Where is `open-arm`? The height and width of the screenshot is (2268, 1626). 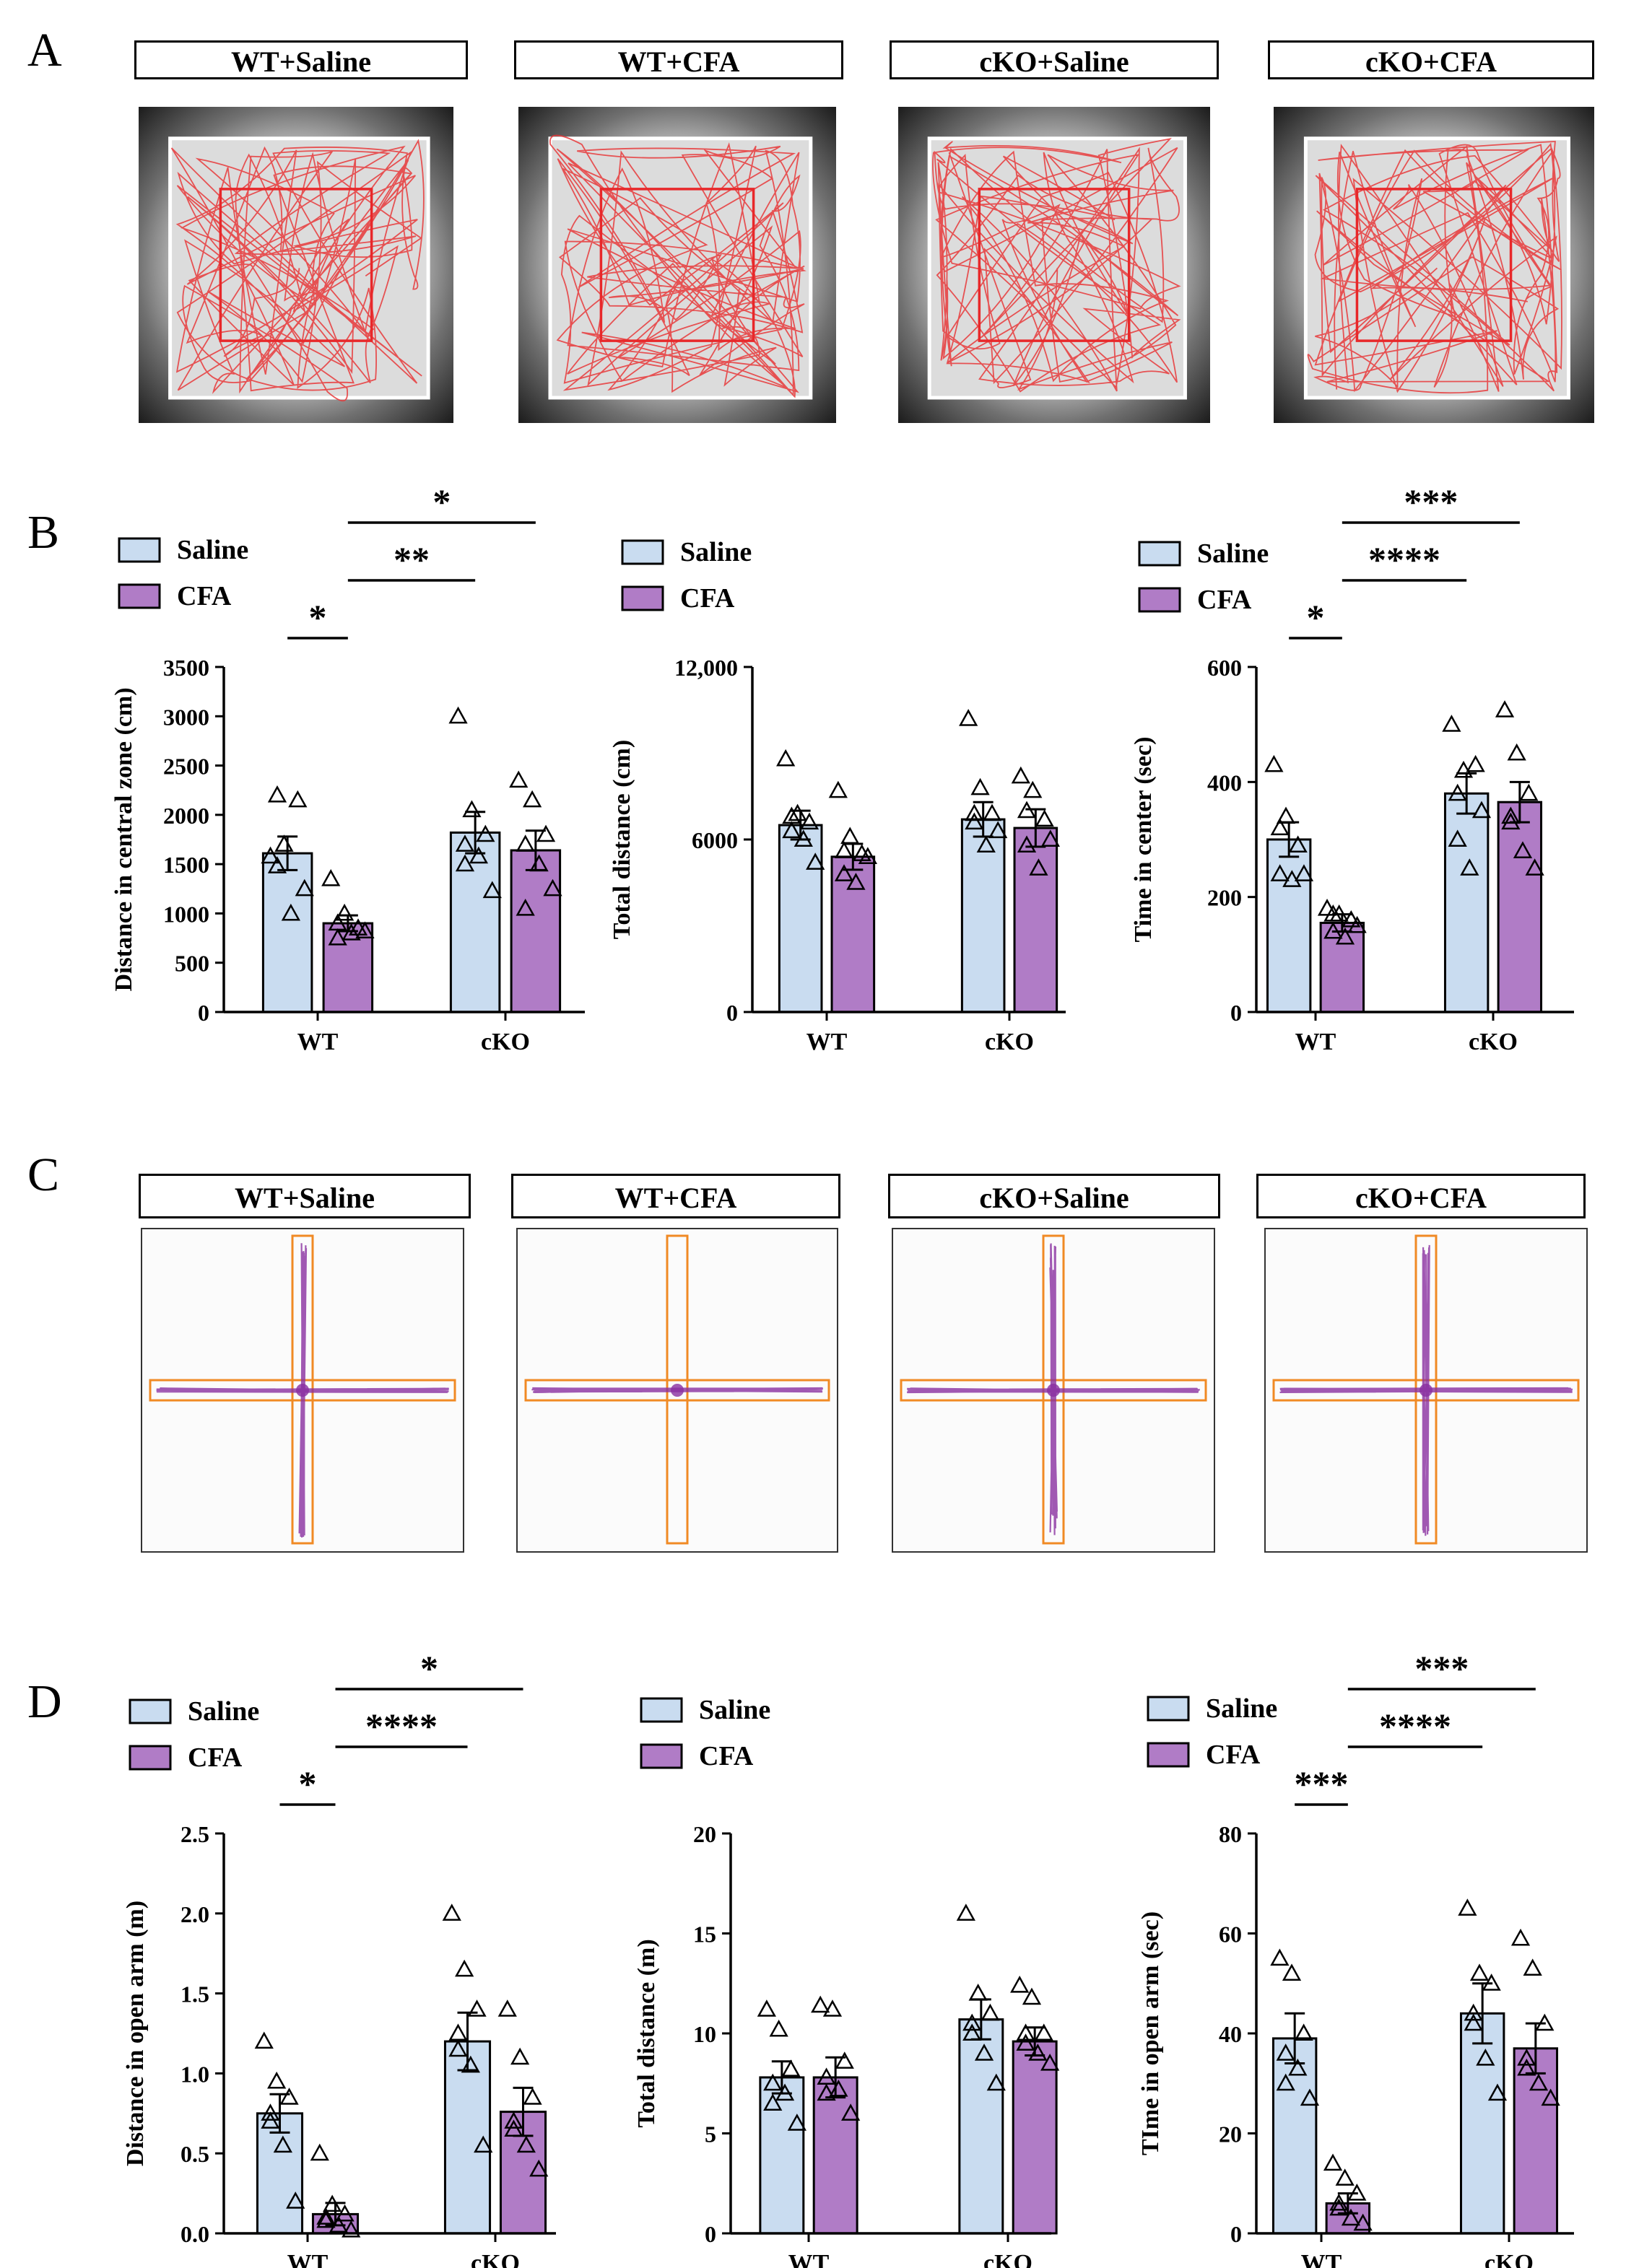
open-arm is located at coordinates (677, 1390).